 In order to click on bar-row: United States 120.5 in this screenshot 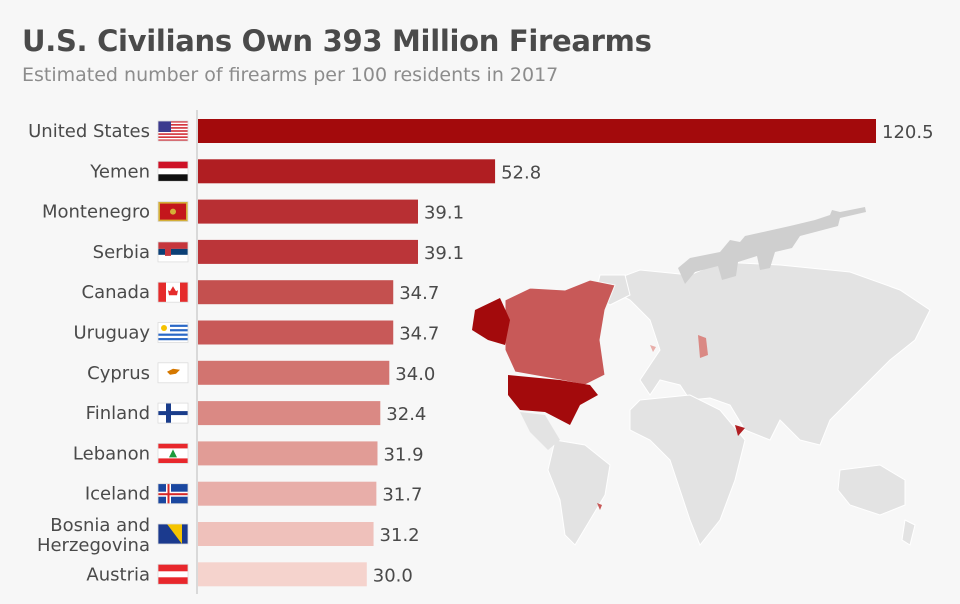, I will do `click(481, 131)`.